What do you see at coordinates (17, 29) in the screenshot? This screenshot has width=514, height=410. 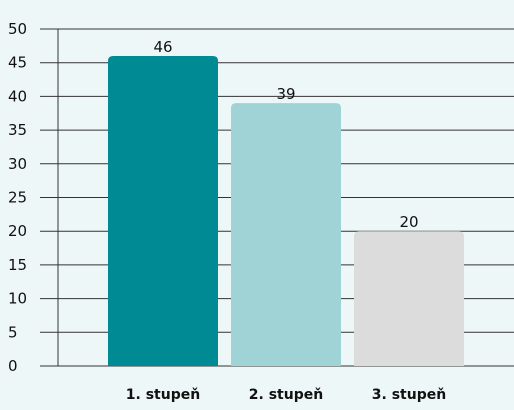 I see `y-tick-label: 50` at bounding box center [17, 29].